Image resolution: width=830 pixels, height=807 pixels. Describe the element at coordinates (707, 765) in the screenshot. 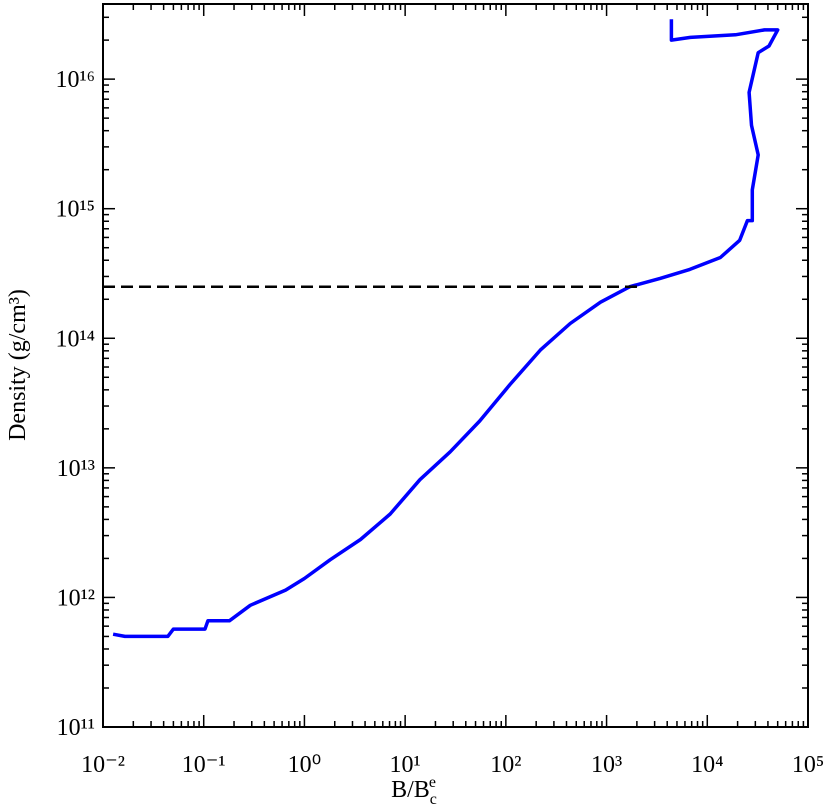

I see `x-tick-label: 10⁴` at that location.